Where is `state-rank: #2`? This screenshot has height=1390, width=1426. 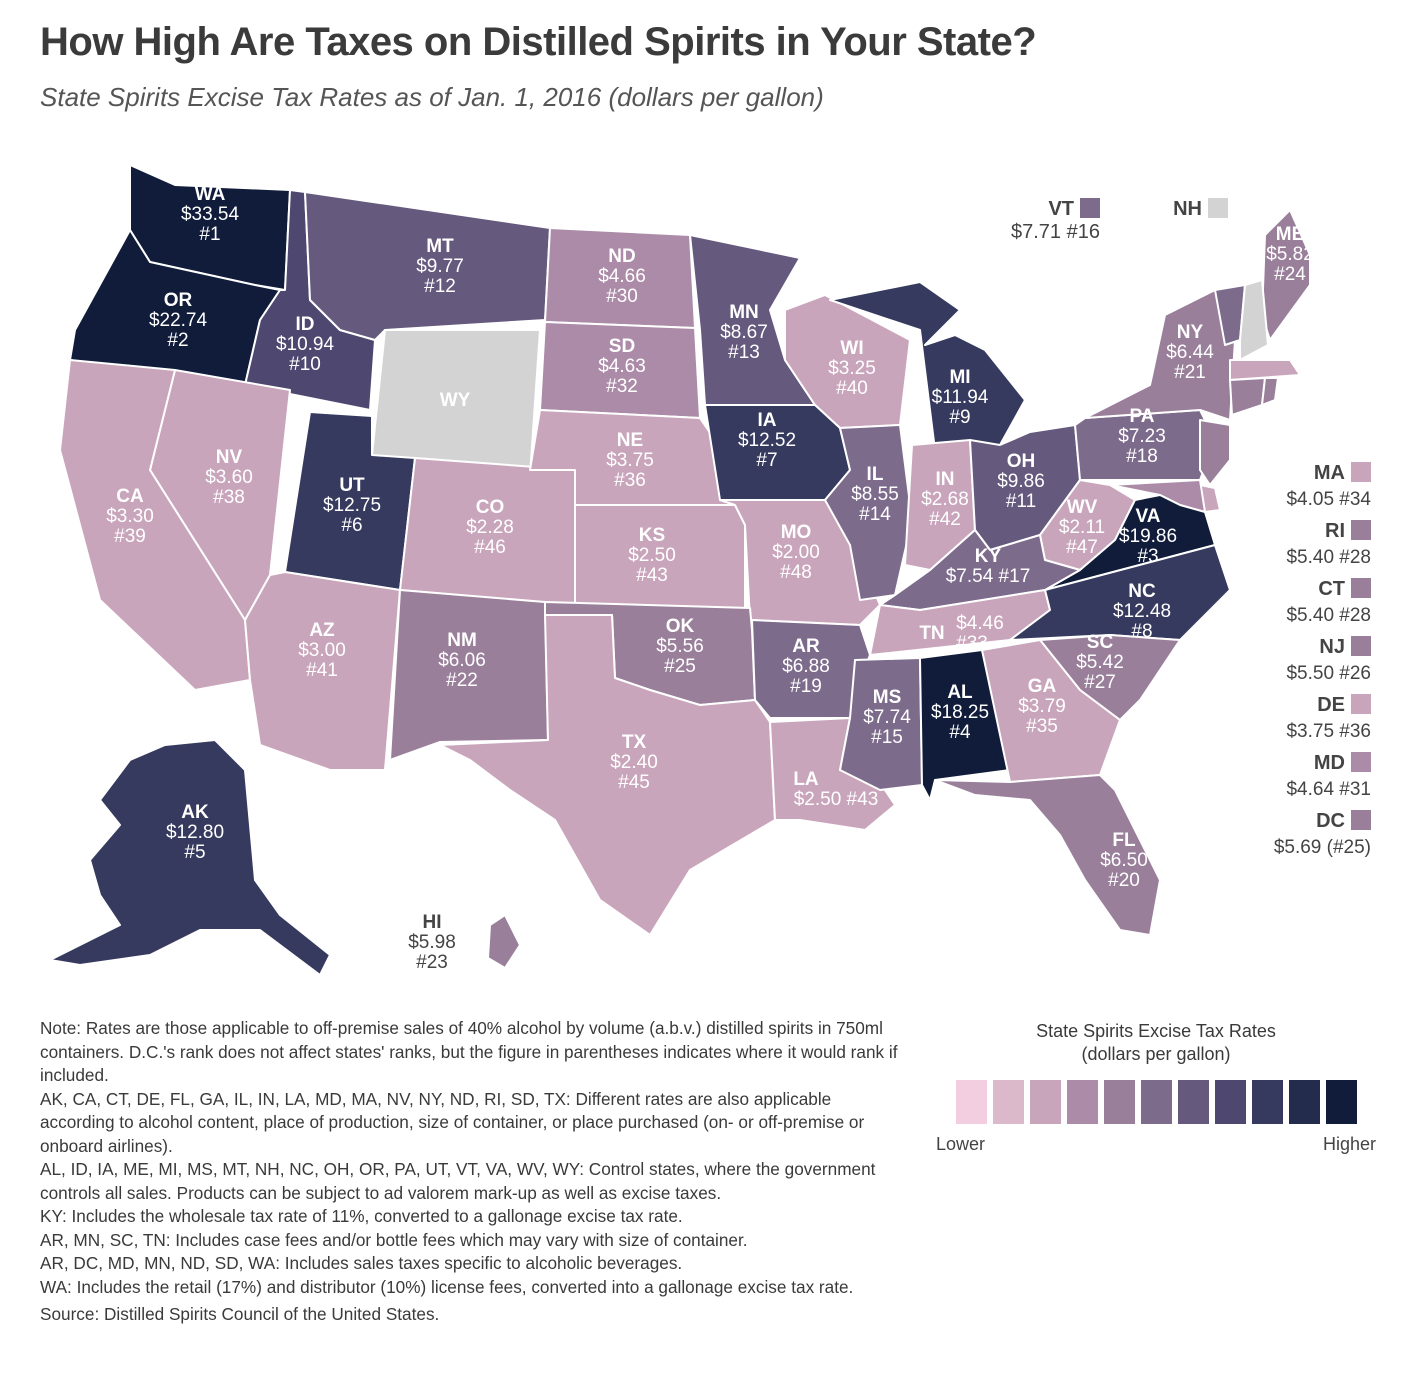
state-rank: #2 is located at coordinates (177, 340).